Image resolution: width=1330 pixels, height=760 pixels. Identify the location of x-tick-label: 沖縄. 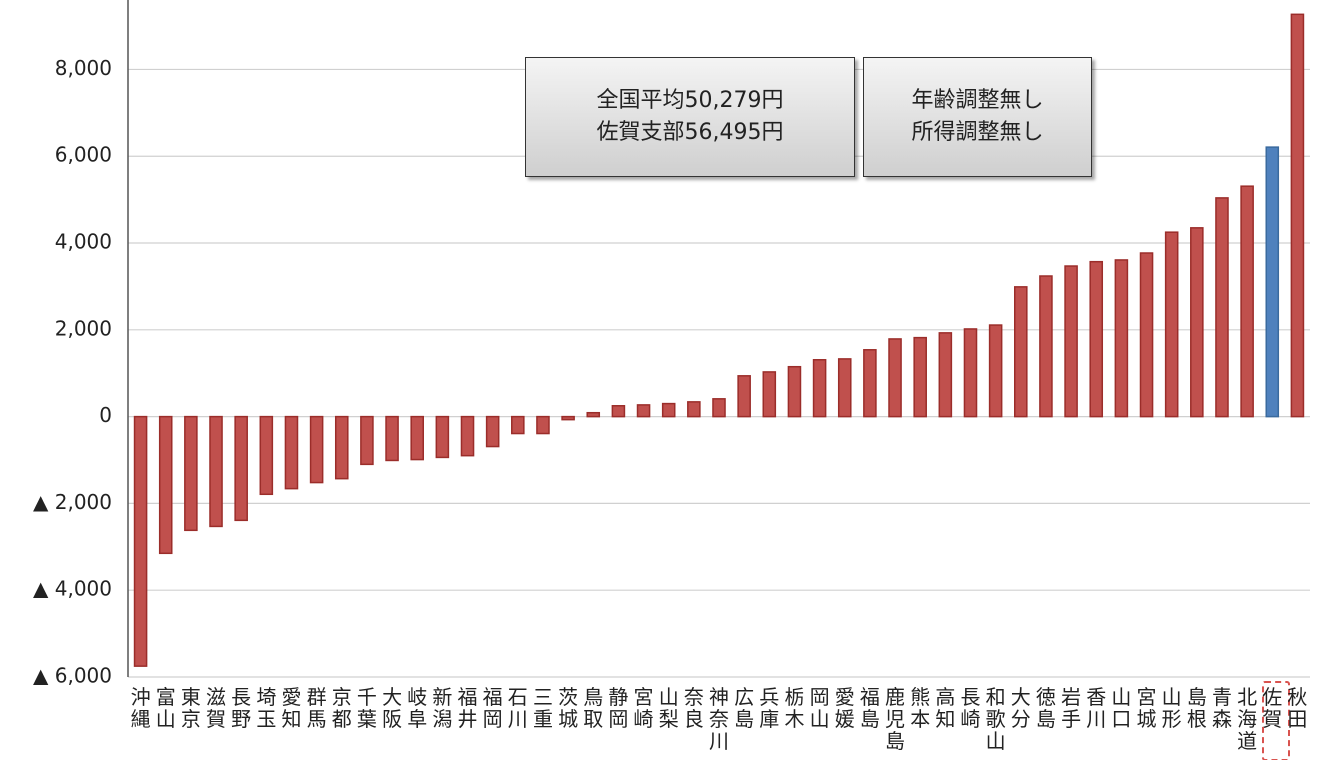
(140, 708).